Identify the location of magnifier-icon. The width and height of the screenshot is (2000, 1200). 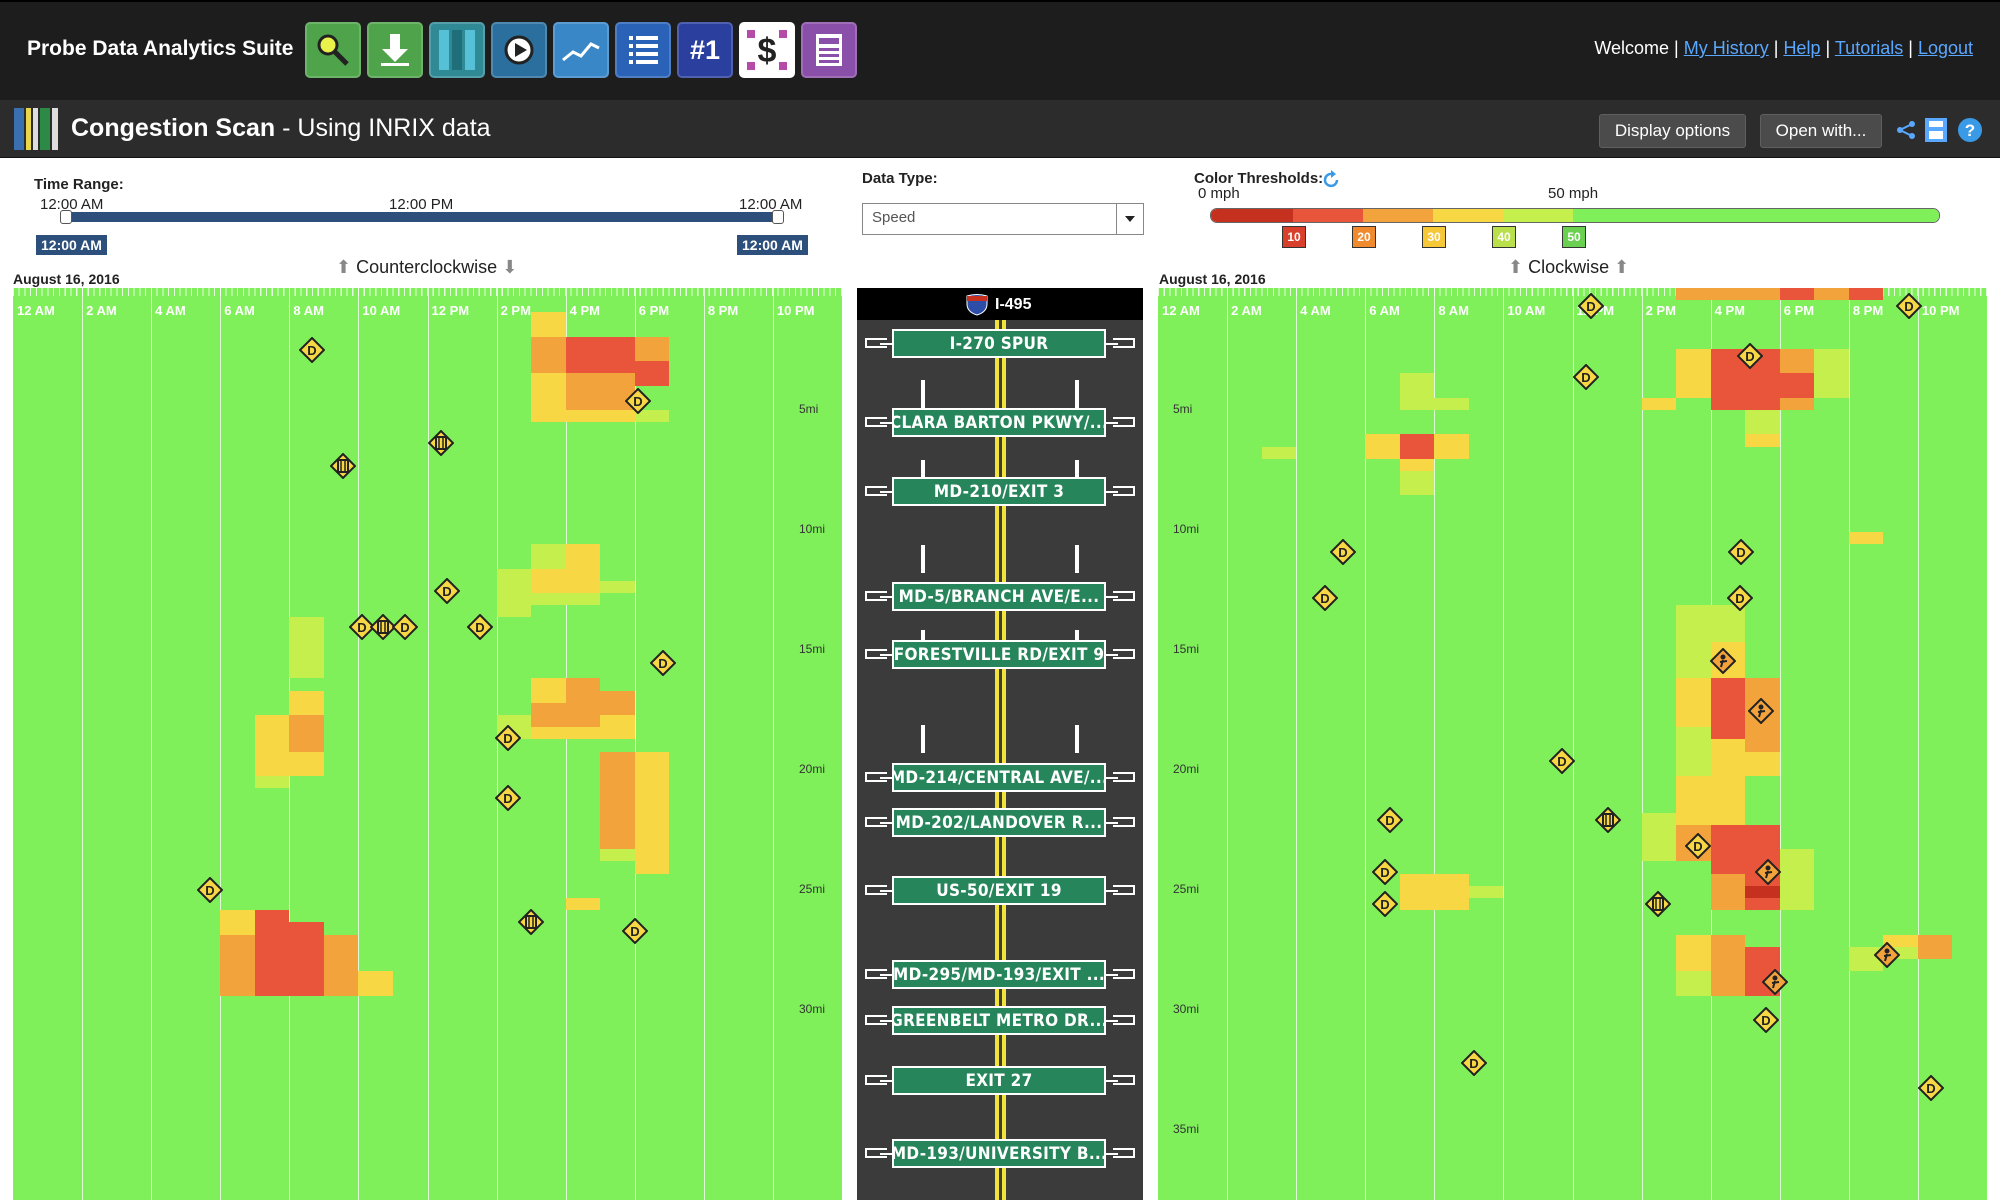
(333, 50).